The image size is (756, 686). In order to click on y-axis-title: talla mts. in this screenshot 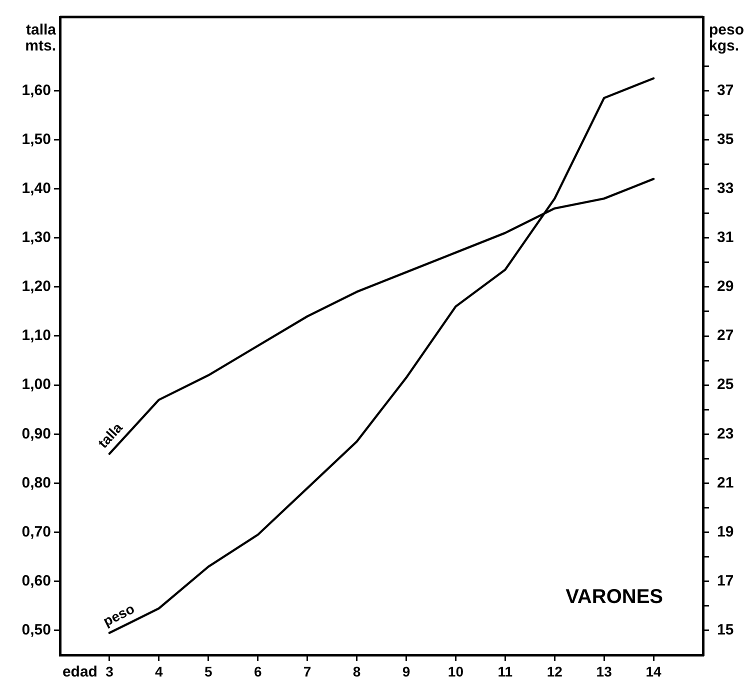, I will do `click(41, 38)`.